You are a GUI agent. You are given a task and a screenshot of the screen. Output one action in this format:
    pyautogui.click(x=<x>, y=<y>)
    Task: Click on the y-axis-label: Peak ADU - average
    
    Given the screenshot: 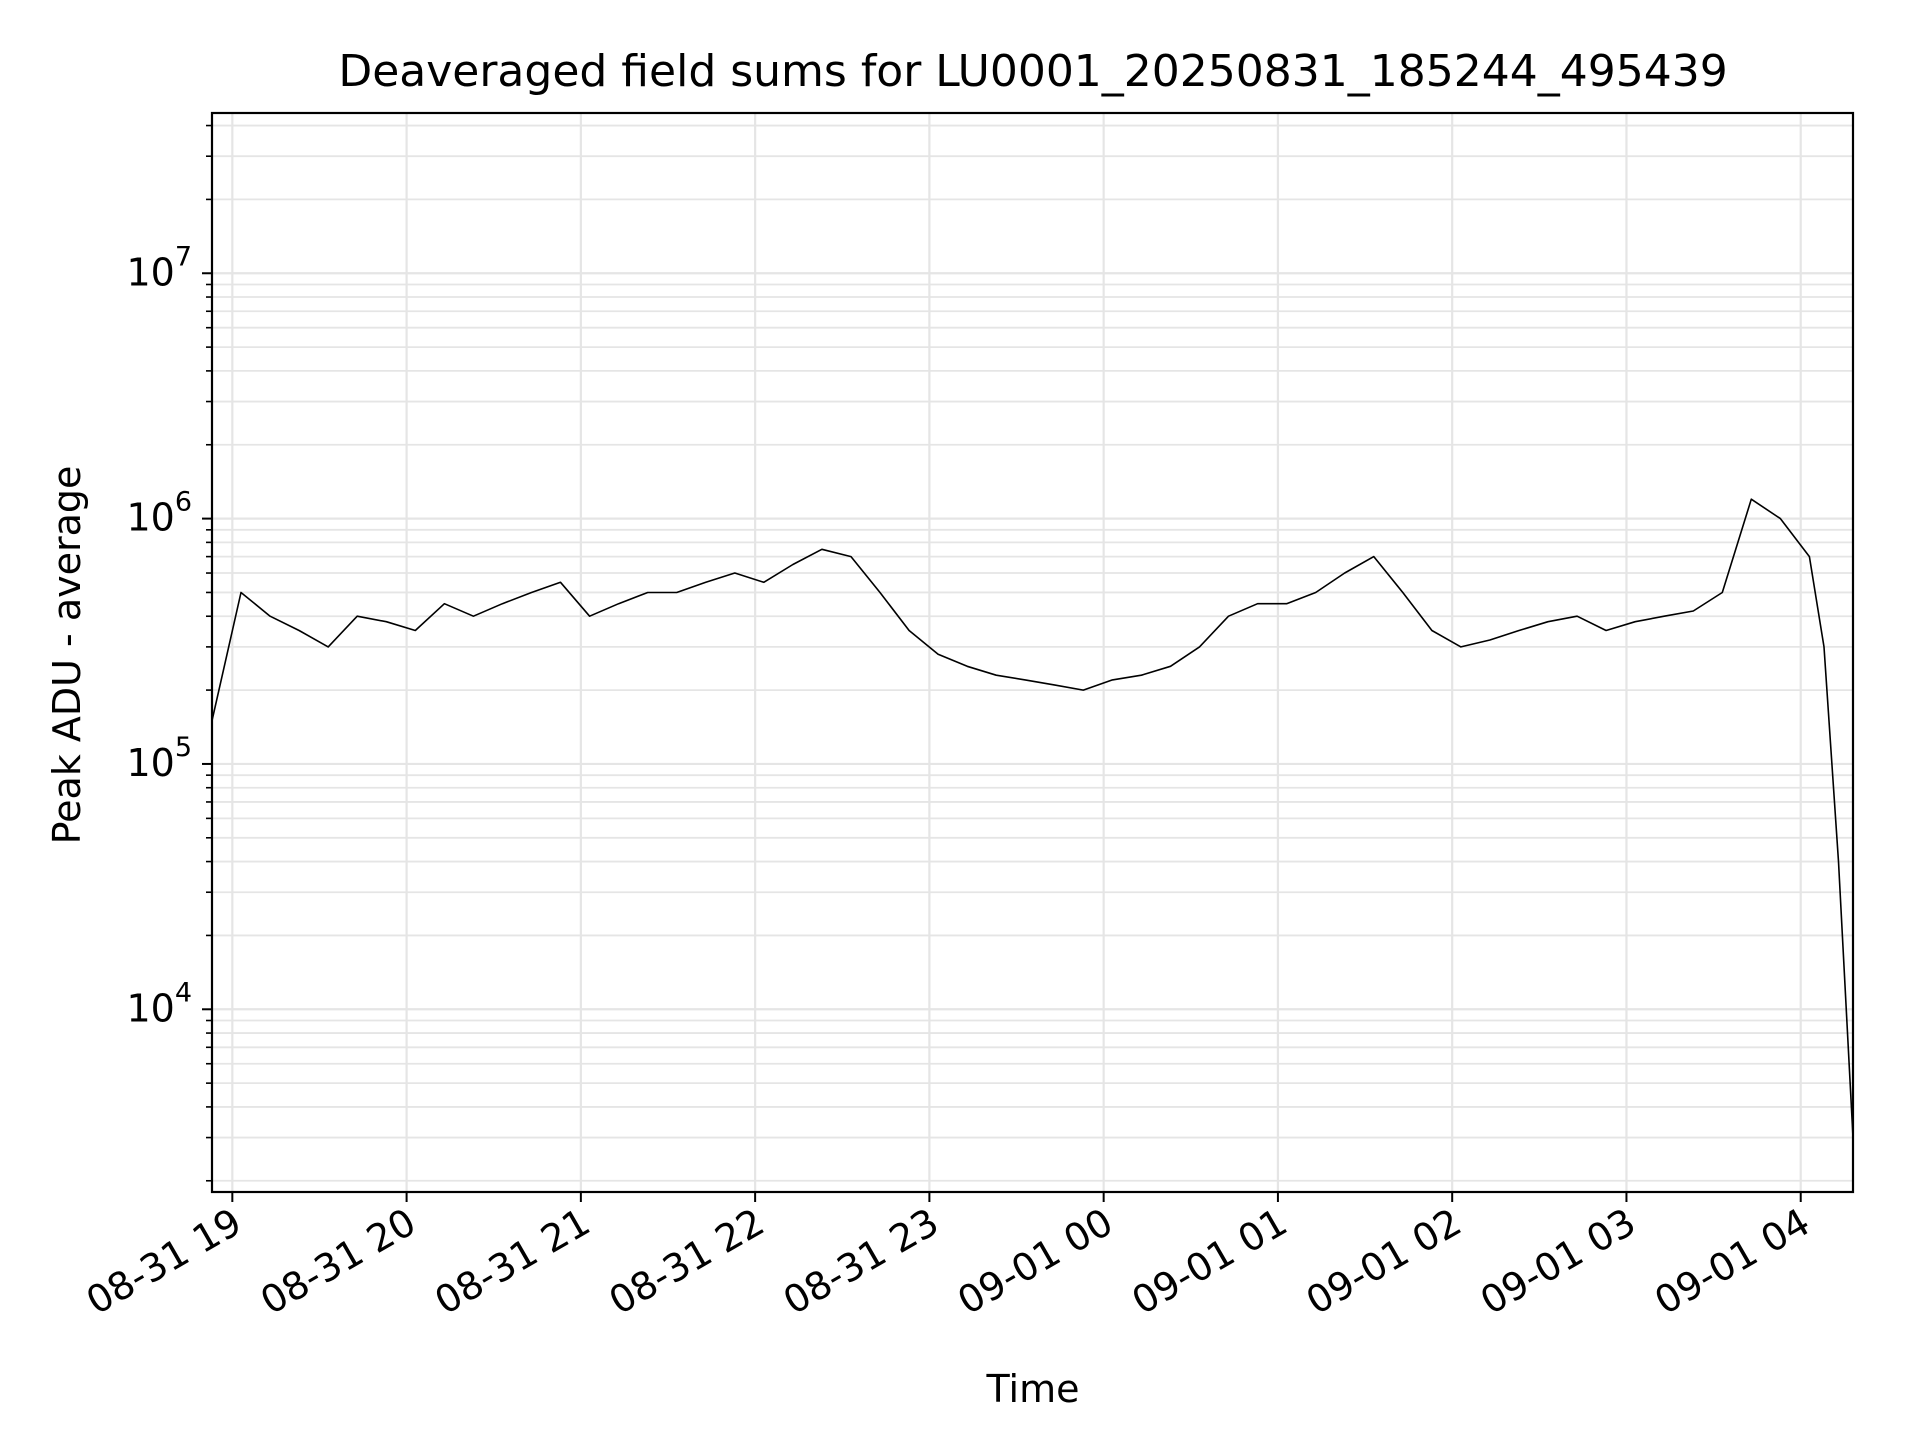 What is the action you would take?
    pyautogui.click(x=67, y=655)
    